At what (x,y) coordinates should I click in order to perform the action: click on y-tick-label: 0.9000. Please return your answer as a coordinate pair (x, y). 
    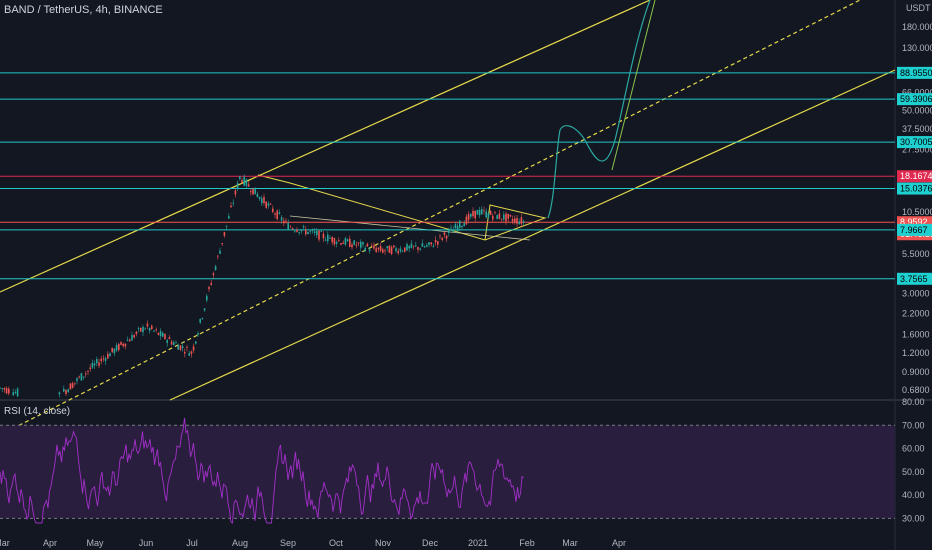
    Looking at the image, I should click on (916, 372).